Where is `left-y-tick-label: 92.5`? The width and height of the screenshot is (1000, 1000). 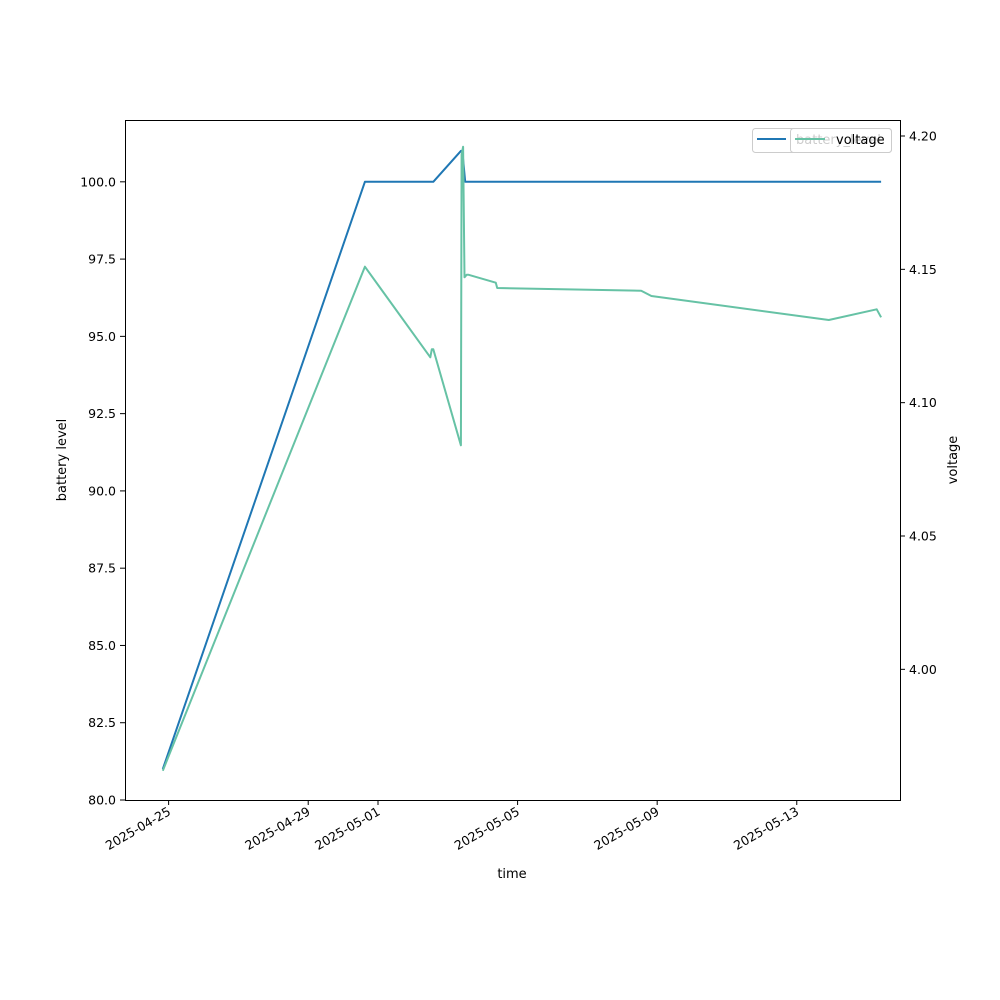
left-y-tick-label: 92.5 is located at coordinates (102, 413).